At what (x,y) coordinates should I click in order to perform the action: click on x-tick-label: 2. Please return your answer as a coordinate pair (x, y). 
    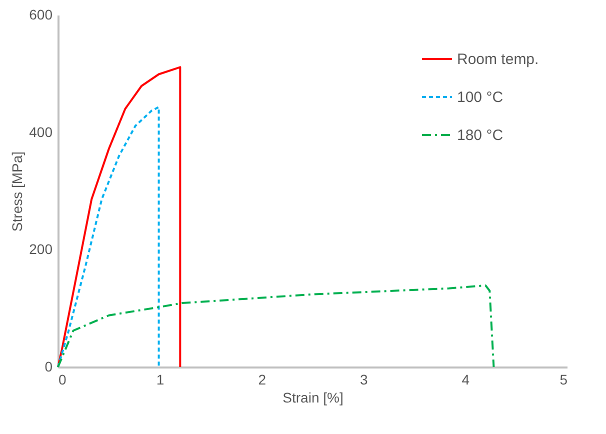
    Looking at the image, I should click on (262, 380).